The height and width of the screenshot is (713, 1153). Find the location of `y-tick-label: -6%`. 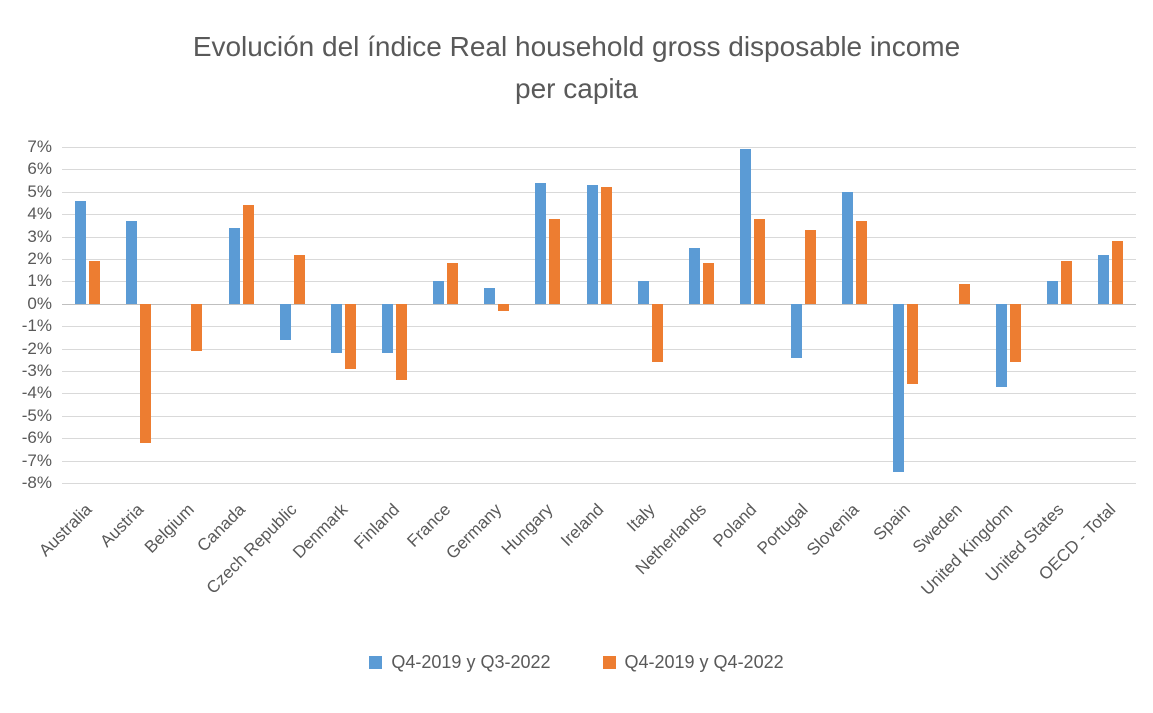

y-tick-label: -6% is located at coordinates (36, 438).